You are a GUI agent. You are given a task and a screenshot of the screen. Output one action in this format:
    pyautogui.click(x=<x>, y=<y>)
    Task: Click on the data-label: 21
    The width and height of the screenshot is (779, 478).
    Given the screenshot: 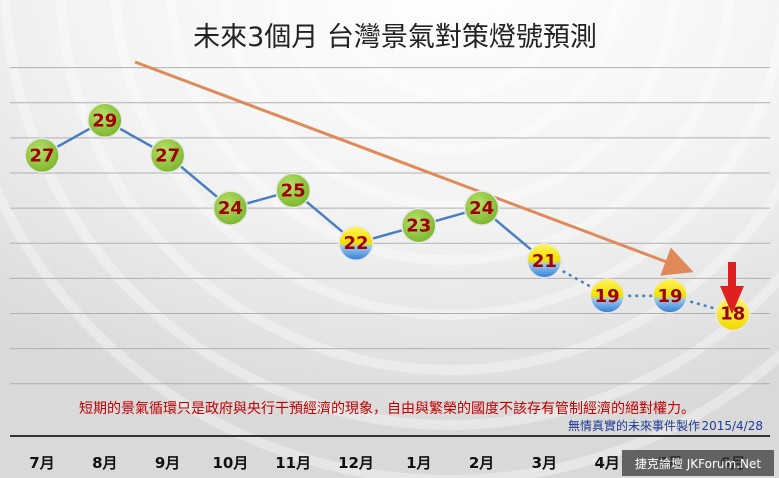 What is the action you would take?
    pyautogui.click(x=544, y=261)
    